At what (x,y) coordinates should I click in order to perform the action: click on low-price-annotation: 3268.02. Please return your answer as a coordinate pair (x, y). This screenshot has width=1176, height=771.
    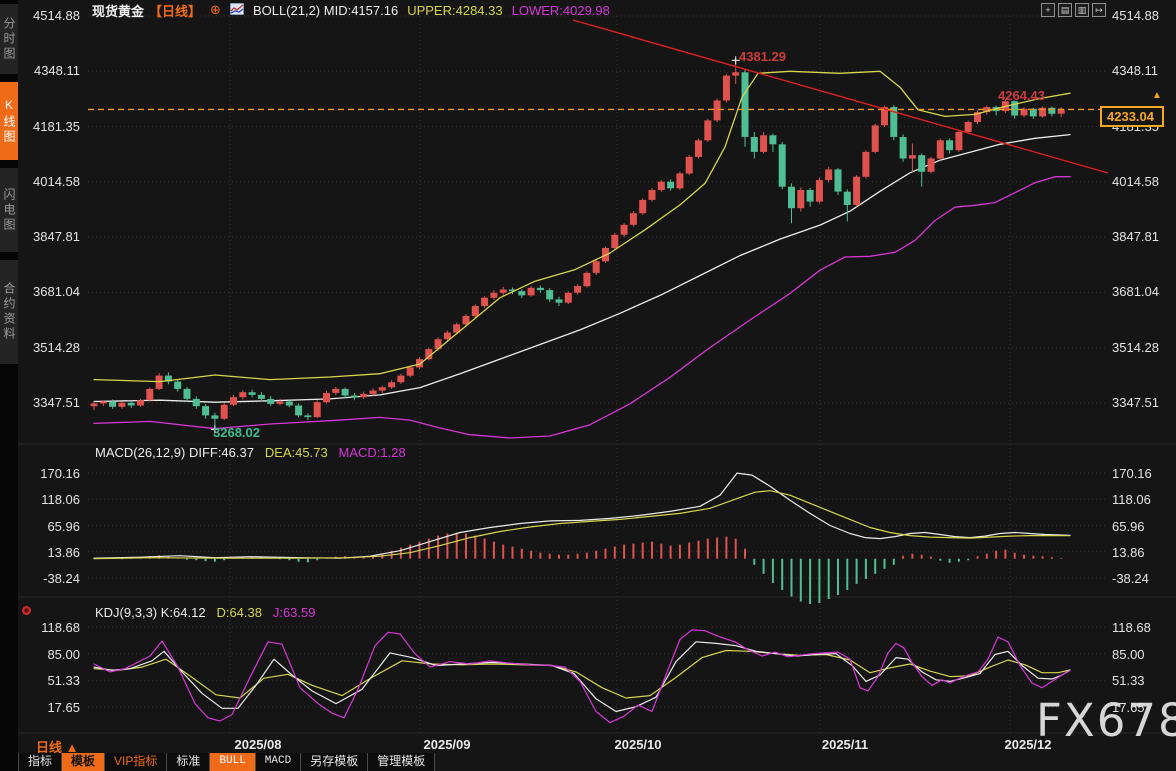
    Looking at the image, I should click on (236, 432).